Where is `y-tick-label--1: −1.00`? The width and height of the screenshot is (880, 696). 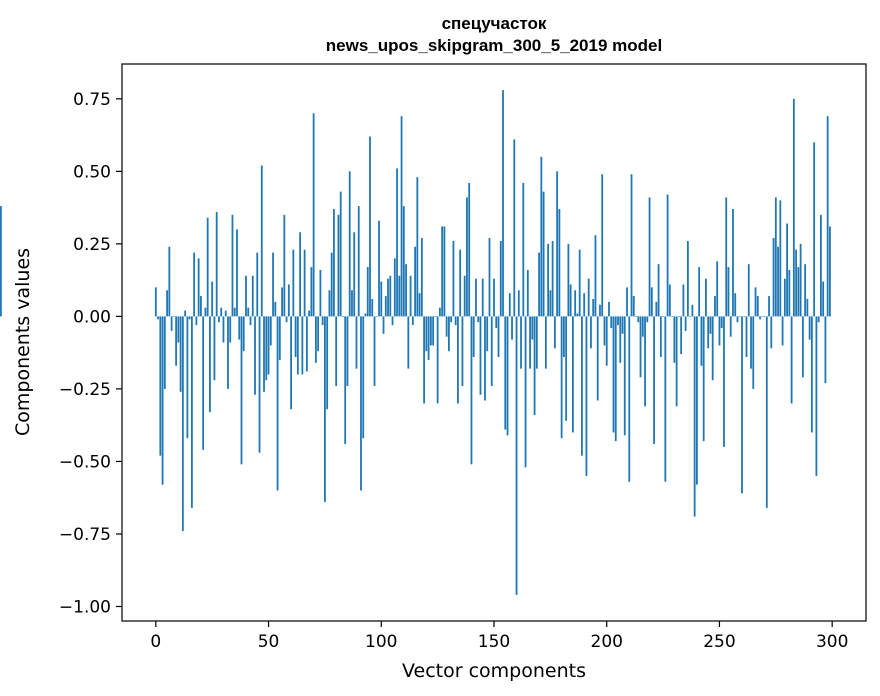
y-tick-label--1: −1.00 is located at coordinates (85, 607).